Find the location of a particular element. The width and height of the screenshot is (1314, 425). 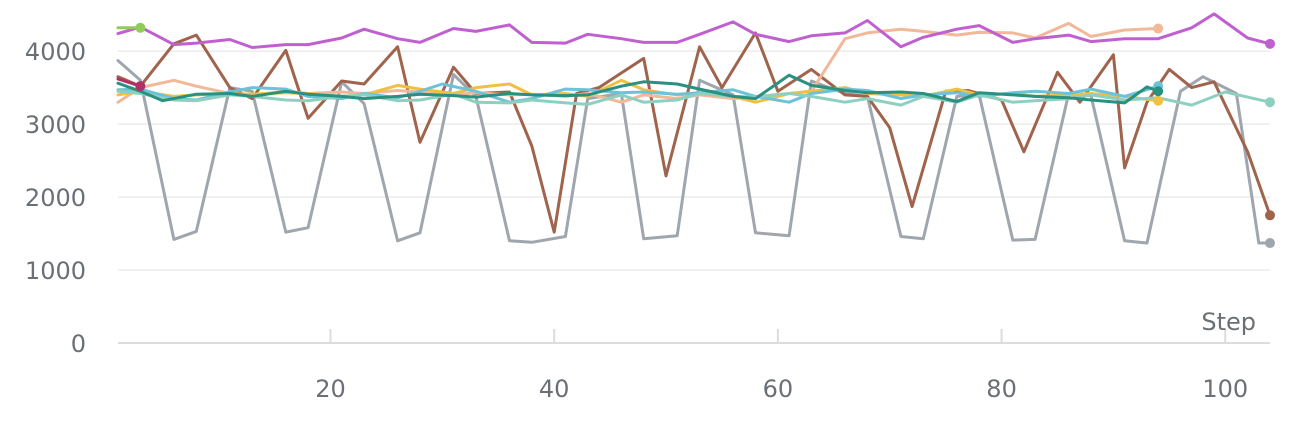

y-tick-label: 3000 is located at coordinates (55, 125).